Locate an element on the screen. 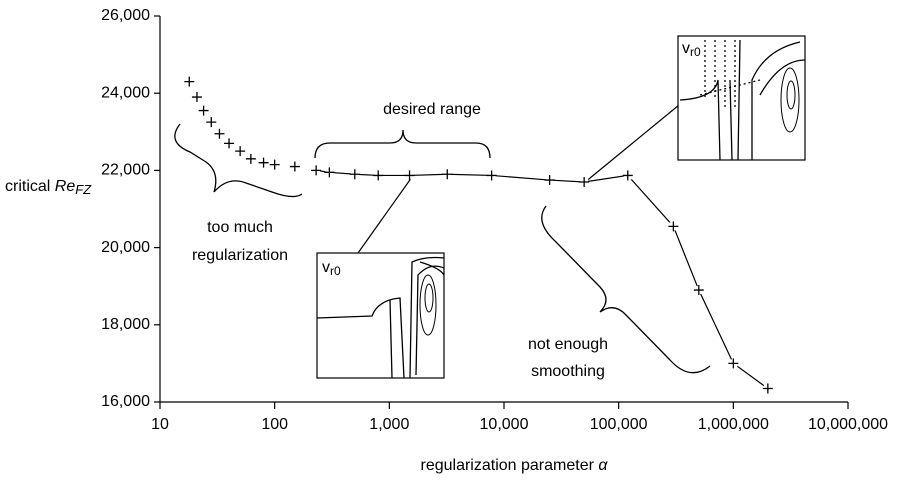  x-axis-label: regularization parameter α is located at coordinates (515, 465).